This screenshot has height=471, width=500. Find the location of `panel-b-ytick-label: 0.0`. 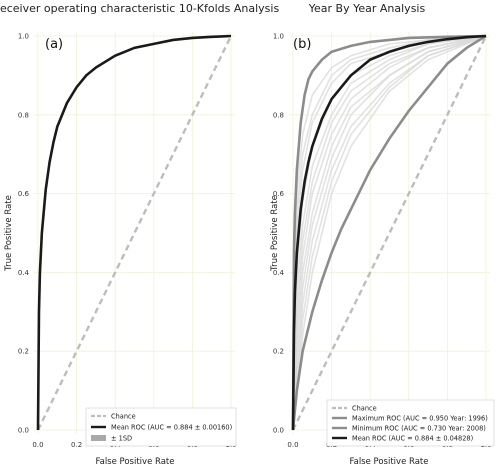

panel-b-ytick-label: 0.0 is located at coordinates (278, 431).